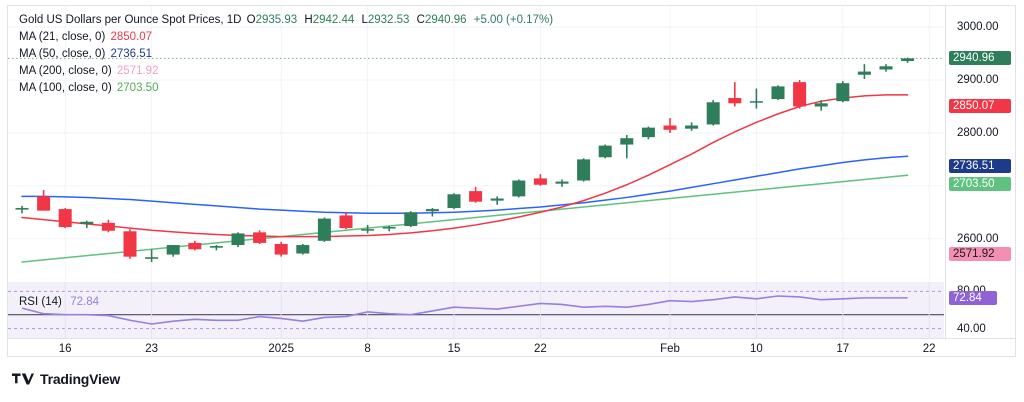 This screenshot has height=402, width=1024. Describe the element at coordinates (980, 253) in the screenshot. I see `price-badge-2571-92: 2571.92` at that location.